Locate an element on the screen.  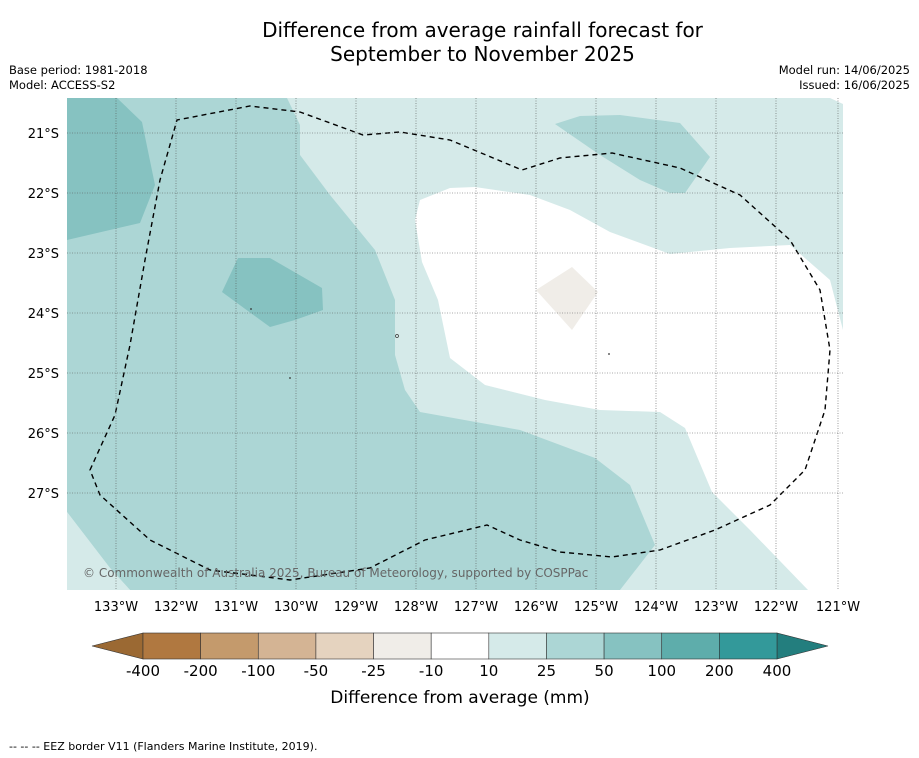
lon-label: 122°W is located at coordinates (776, 607).